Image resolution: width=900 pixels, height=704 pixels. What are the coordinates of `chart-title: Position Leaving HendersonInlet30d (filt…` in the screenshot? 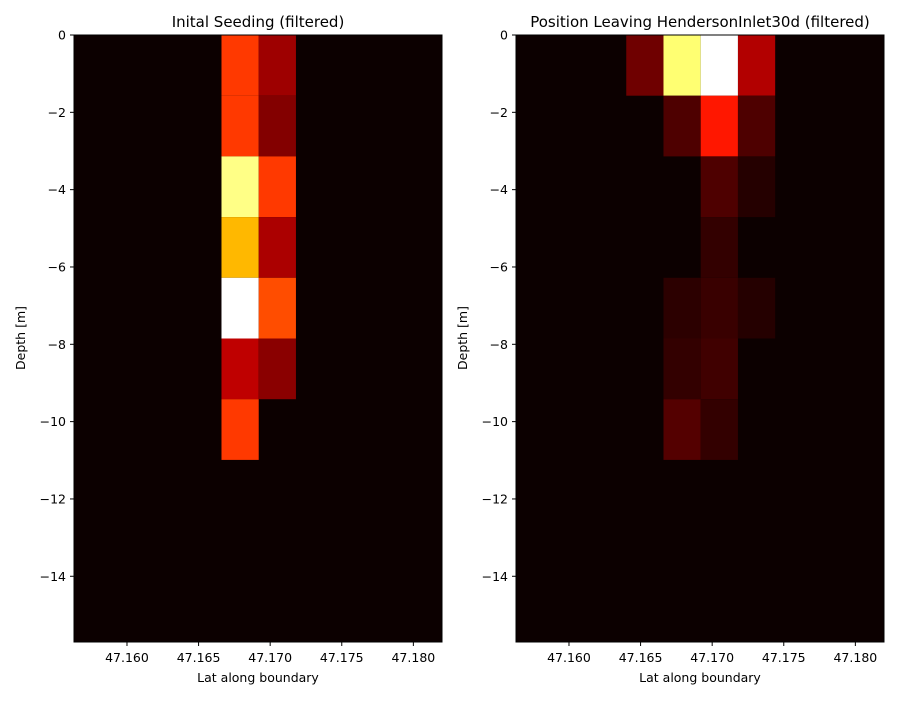 It's located at (700, 22).